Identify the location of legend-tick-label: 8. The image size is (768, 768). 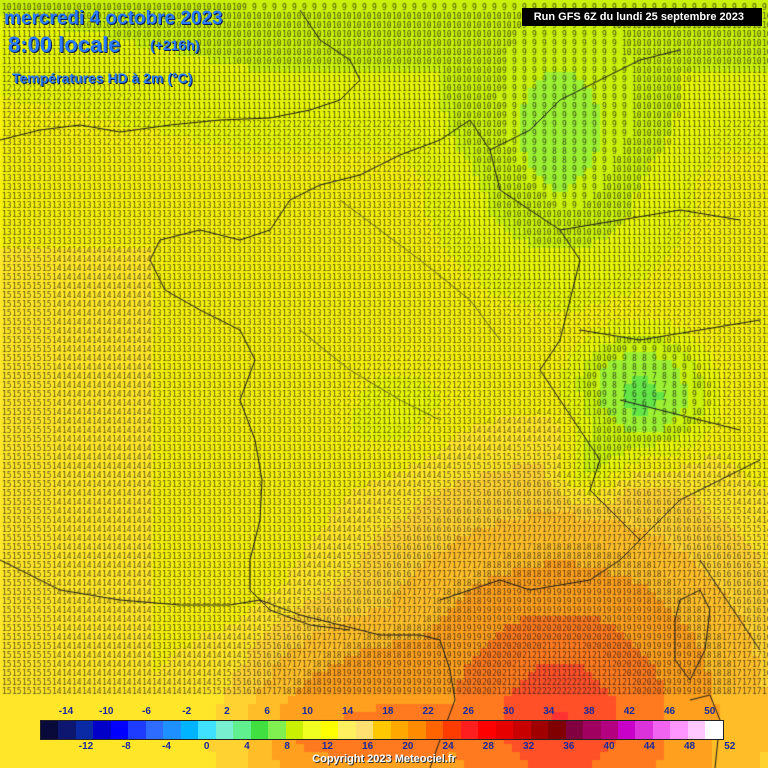
(287, 746).